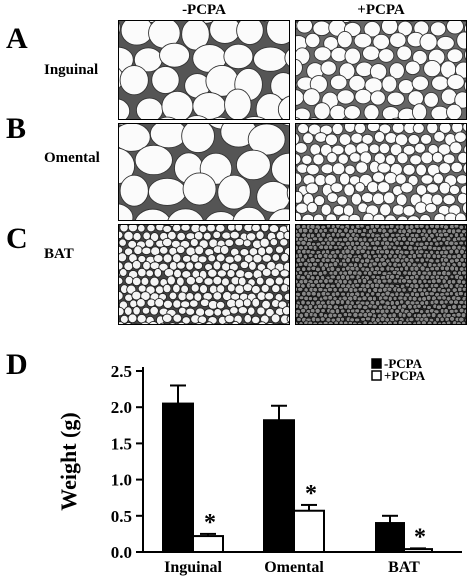  I want to click on y-axis-label: Weight (g), so click(68, 461).